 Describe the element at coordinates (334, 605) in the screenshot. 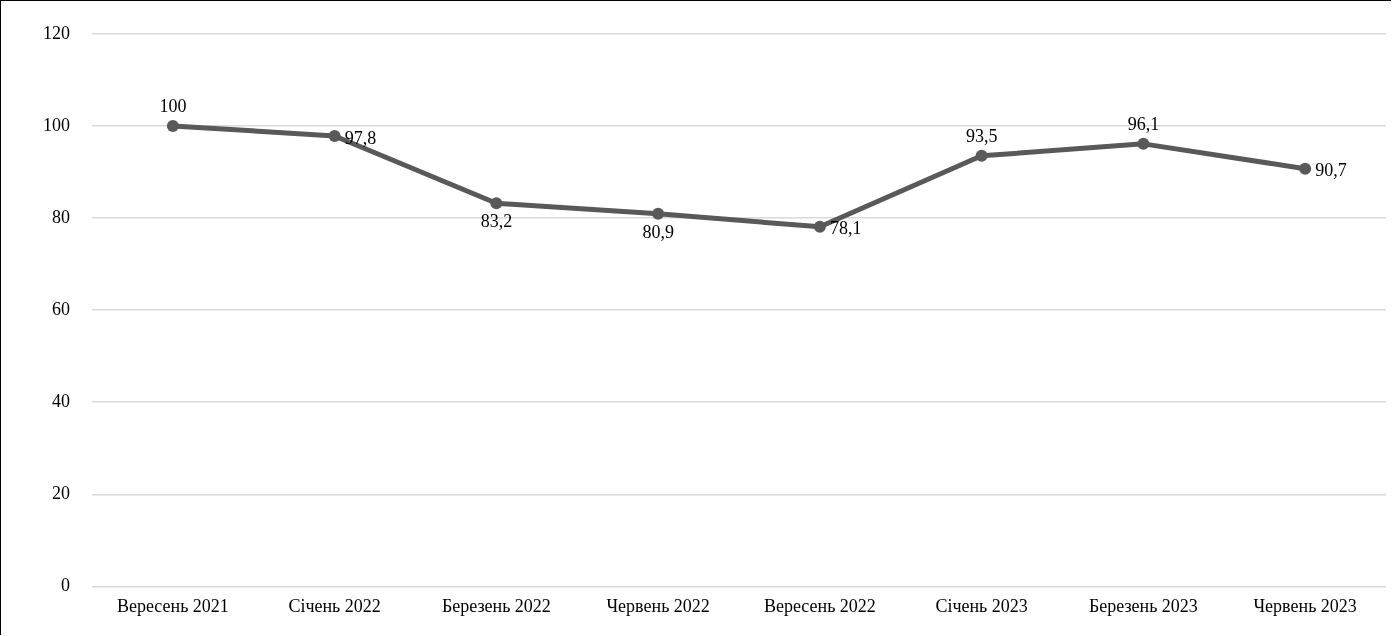

I see `x-tick-label: Січень 2022` at that location.